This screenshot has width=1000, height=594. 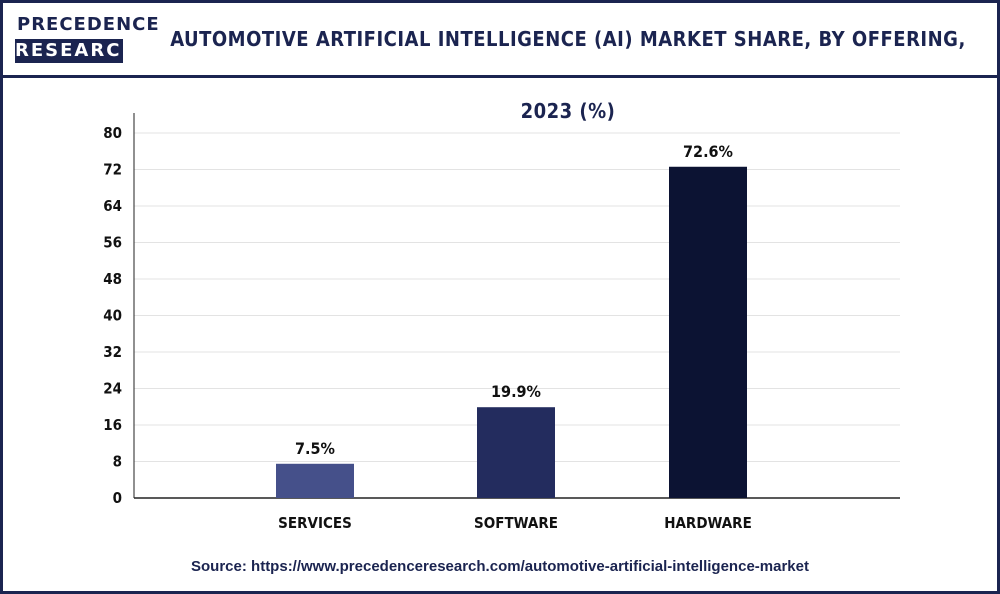 What do you see at coordinates (112, 170) in the screenshot?
I see `y-tick-label: 72` at bounding box center [112, 170].